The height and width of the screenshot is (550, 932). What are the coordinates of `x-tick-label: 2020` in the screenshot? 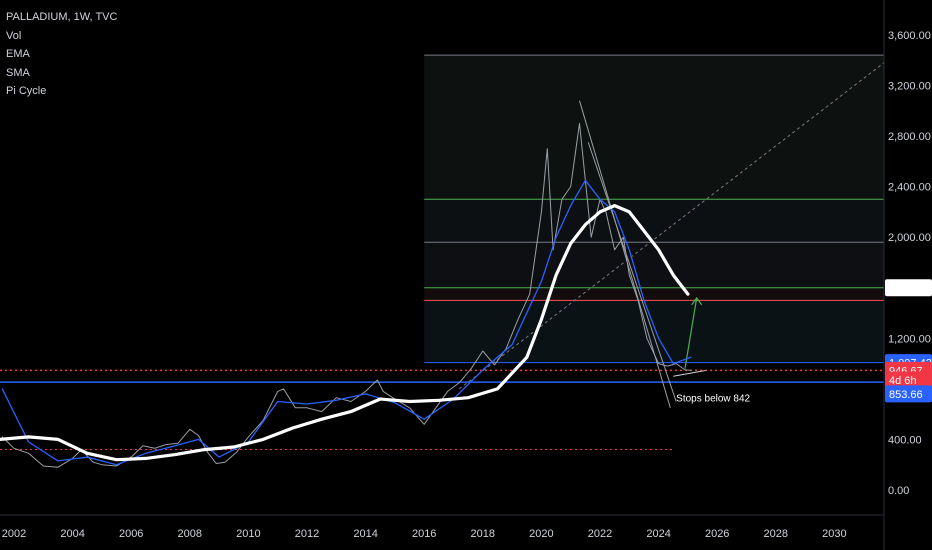 It's located at (541, 534).